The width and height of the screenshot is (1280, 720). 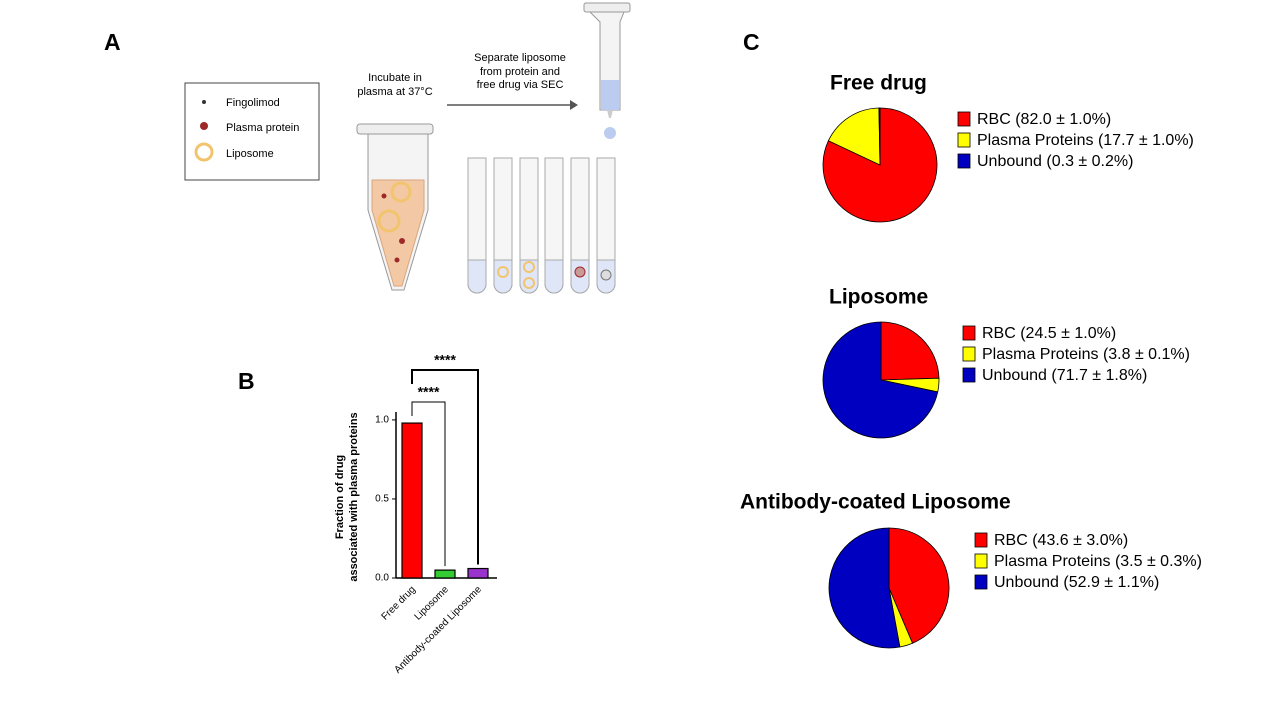 I want to click on legend-text: Fingolimod, so click(x=253, y=103).